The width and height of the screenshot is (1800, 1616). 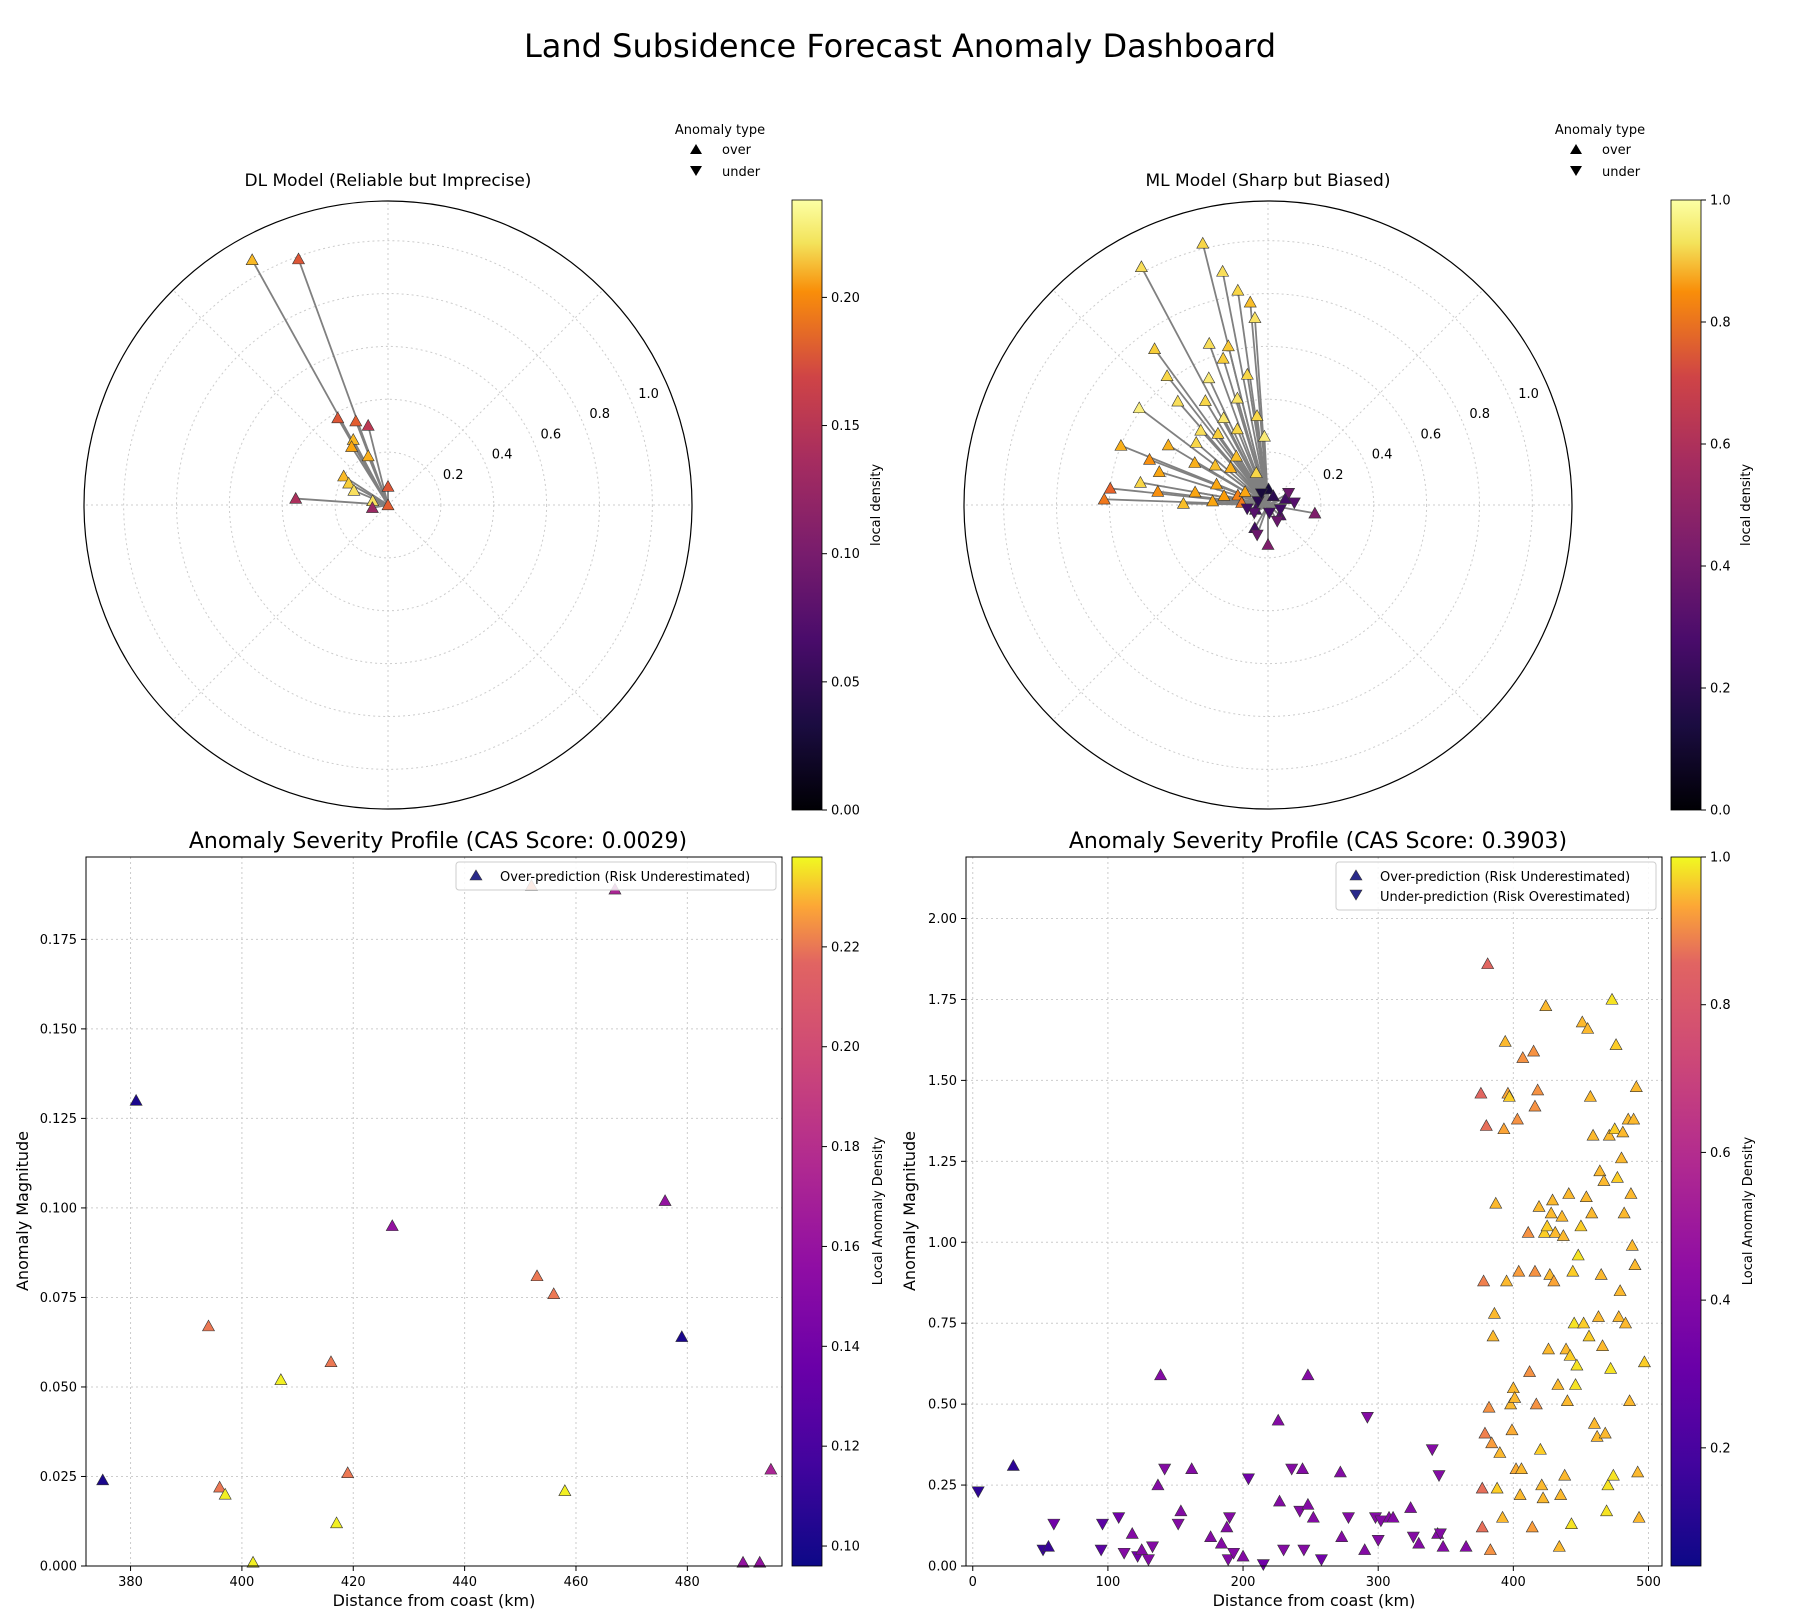 What do you see at coordinates (687, 1582) in the screenshot?
I see `x-tick-label: 480` at bounding box center [687, 1582].